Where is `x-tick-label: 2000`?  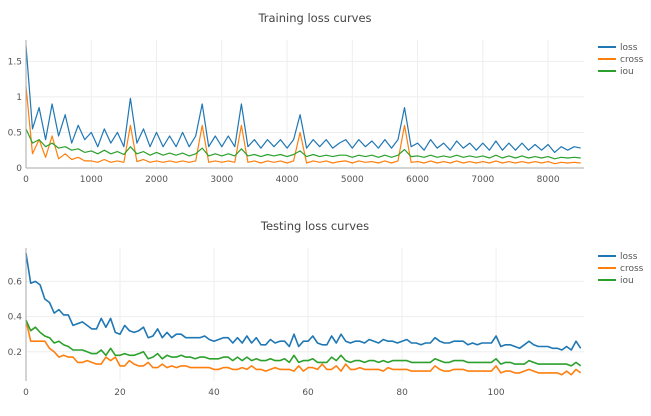 x-tick-label: 2000 is located at coordinates (156, 180).